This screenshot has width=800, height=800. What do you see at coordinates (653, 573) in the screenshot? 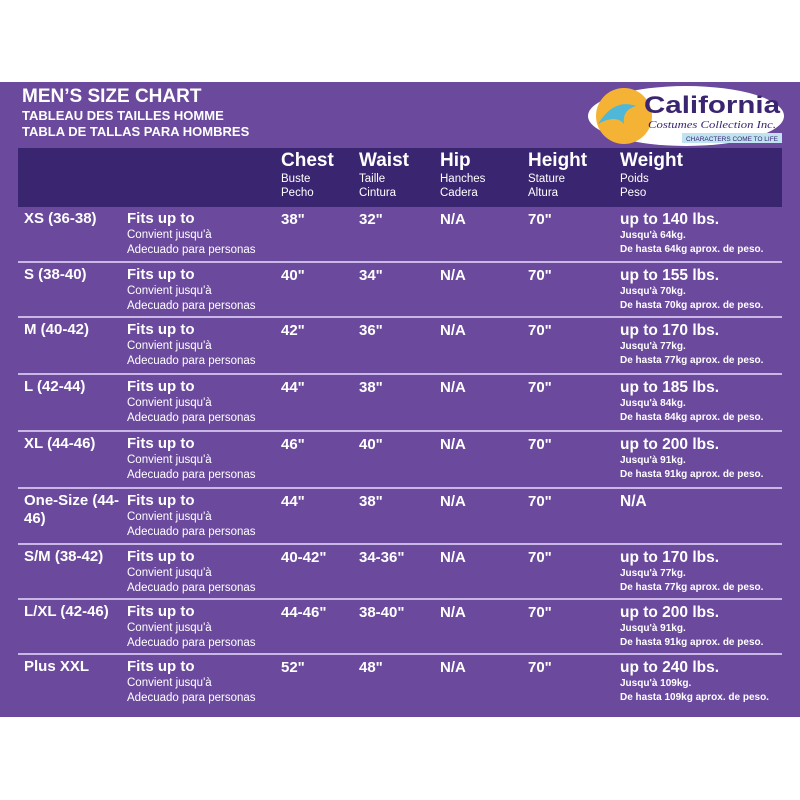
I see `weight-fr: Jusqu'à 77kg.` at bounding box center [653, 573].